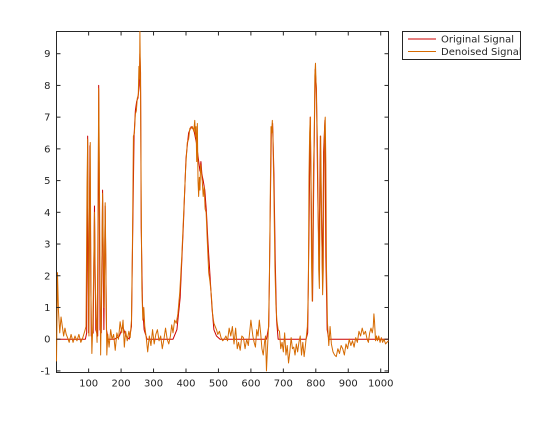 Image resolution: width=560 pixels, height=424 pixels. I want to click on x-tick-label: 300, so click(153, 384).